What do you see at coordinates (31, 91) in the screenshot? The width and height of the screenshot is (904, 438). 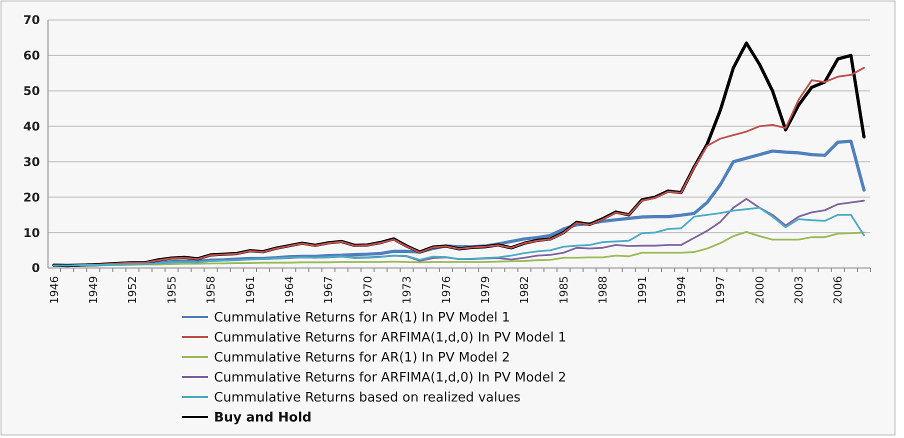 I see `y-tick-label: 50` at bounding box center [31, 91].